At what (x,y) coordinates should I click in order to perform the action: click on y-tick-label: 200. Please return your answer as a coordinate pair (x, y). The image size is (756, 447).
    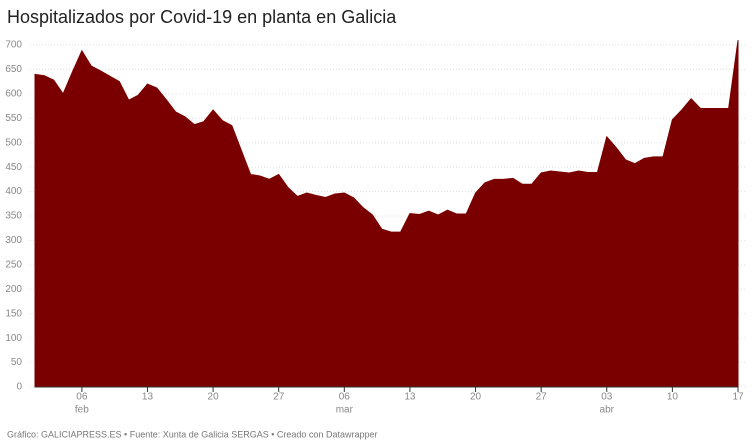
    Looking at the image, I should click on (13, 289).